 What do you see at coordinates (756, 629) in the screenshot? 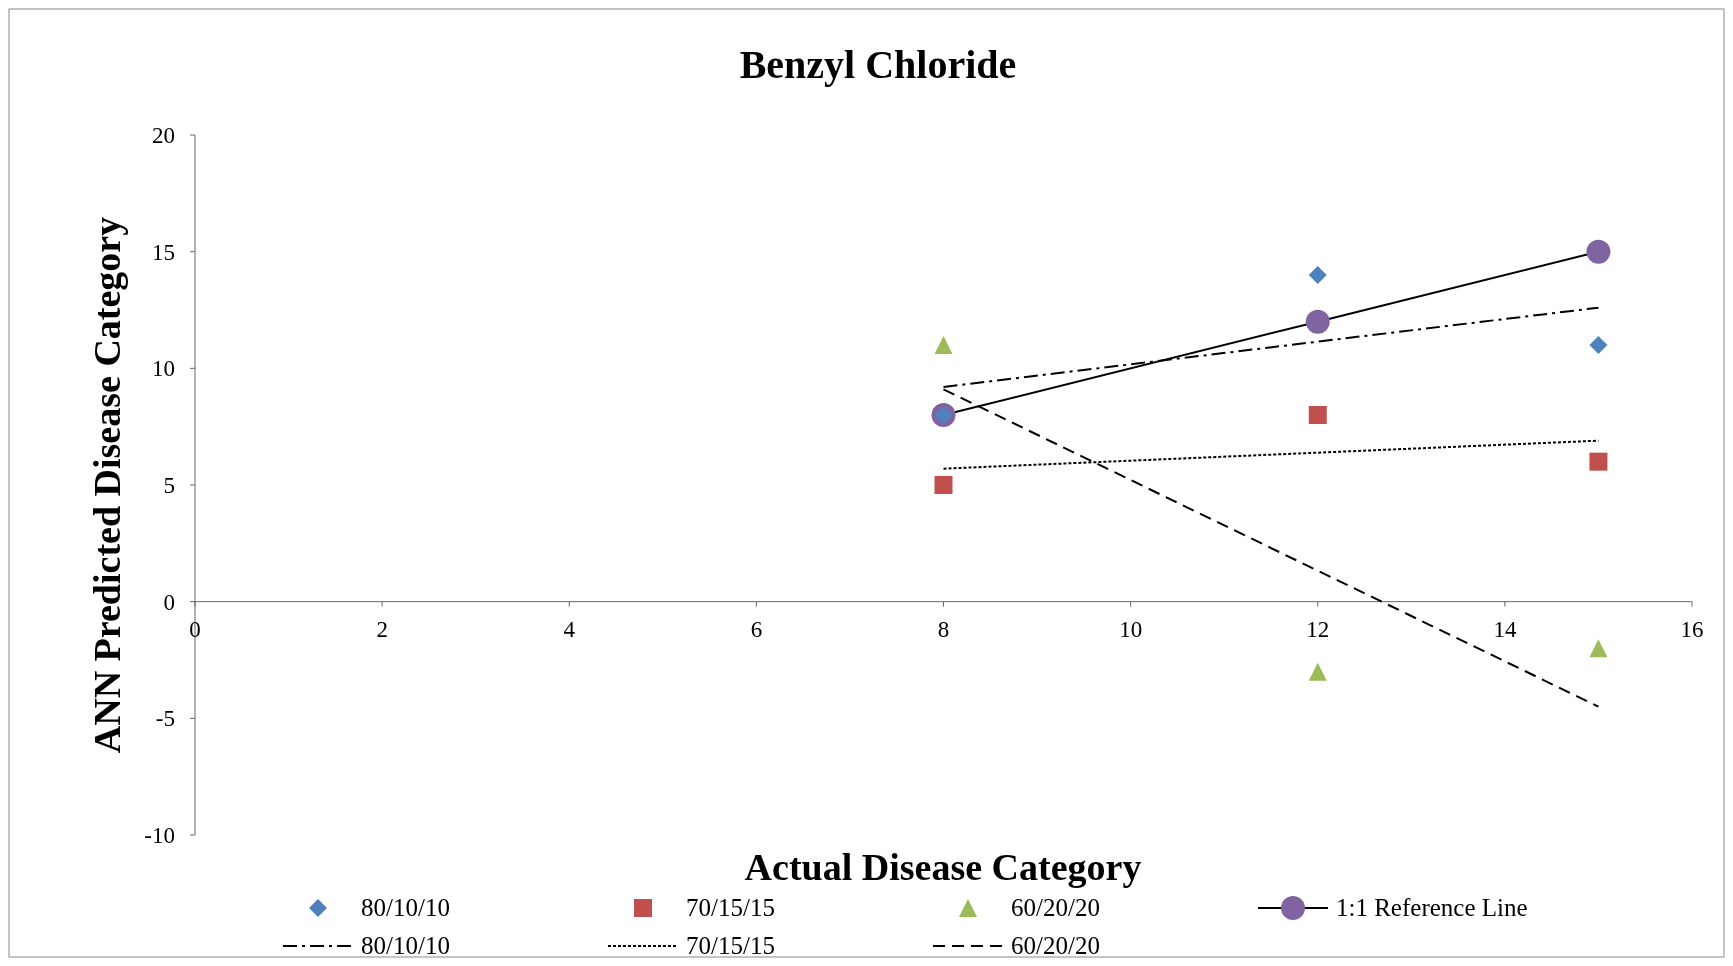
I see `x-tick-label: 6` at bounding box center [756, 629].